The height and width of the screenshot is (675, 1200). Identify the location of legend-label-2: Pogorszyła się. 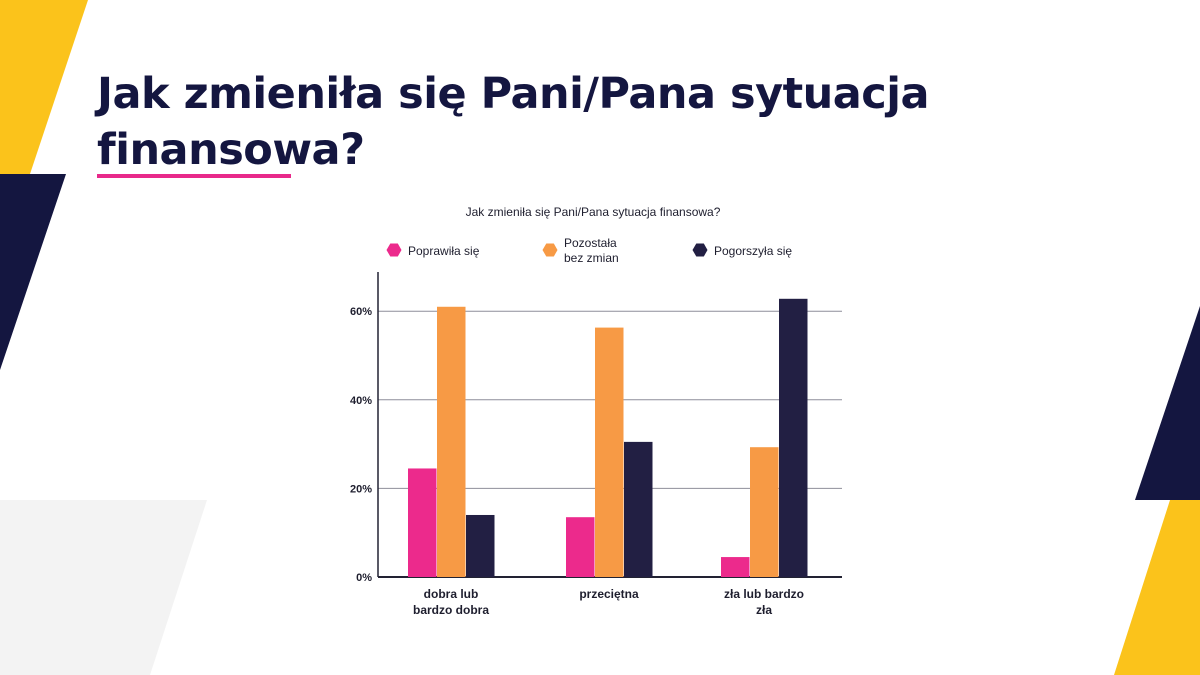
(753, 251).